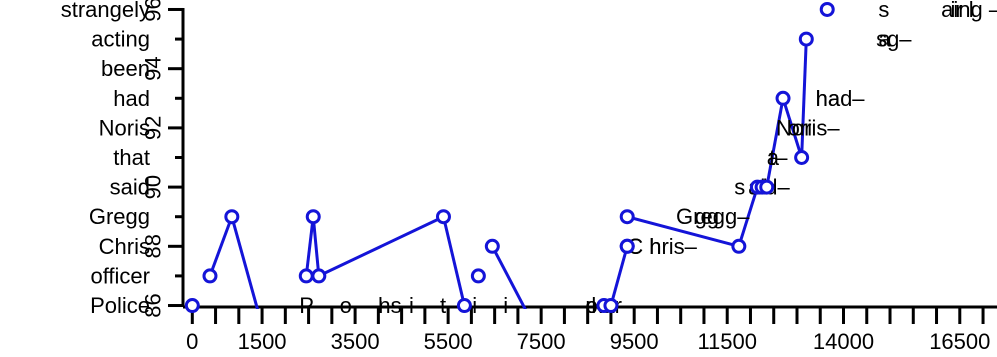  Describe the element at coordinates (192, 341) in the screenshot. I see `x-tick-label: 0` at that location.